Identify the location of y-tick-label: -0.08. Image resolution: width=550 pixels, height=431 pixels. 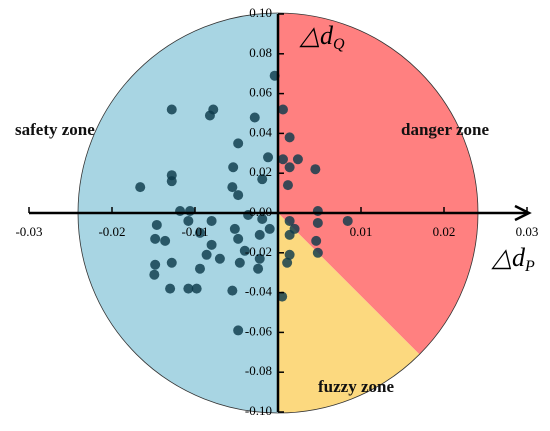
(258, 370).